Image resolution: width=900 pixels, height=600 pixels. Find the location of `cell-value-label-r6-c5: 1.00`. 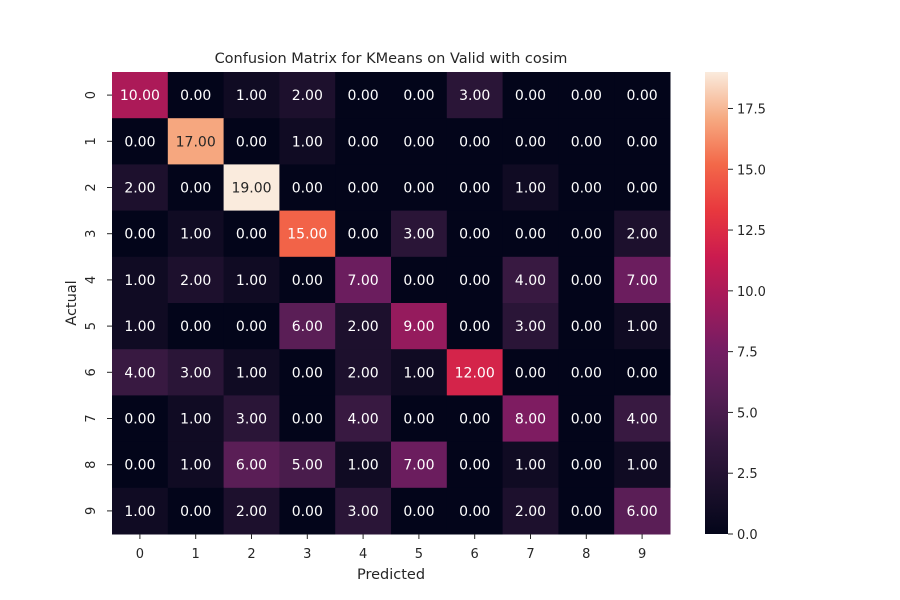

cell-value-label-r6-c5: 1.00 is located at coordinates (418, 373).